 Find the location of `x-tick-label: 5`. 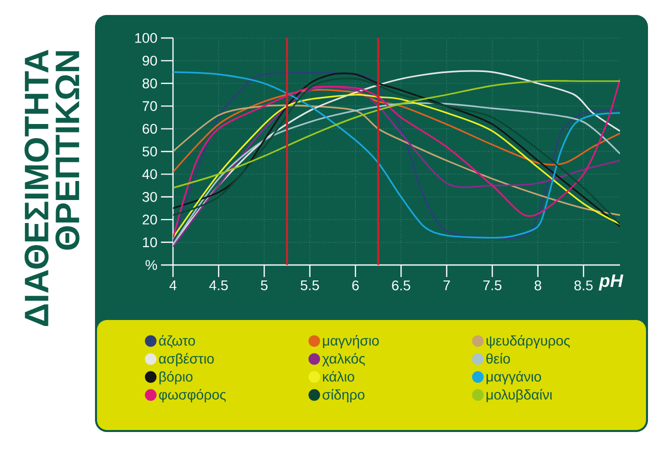

x-tick-label: 5 is located at coordinates (264, 285).